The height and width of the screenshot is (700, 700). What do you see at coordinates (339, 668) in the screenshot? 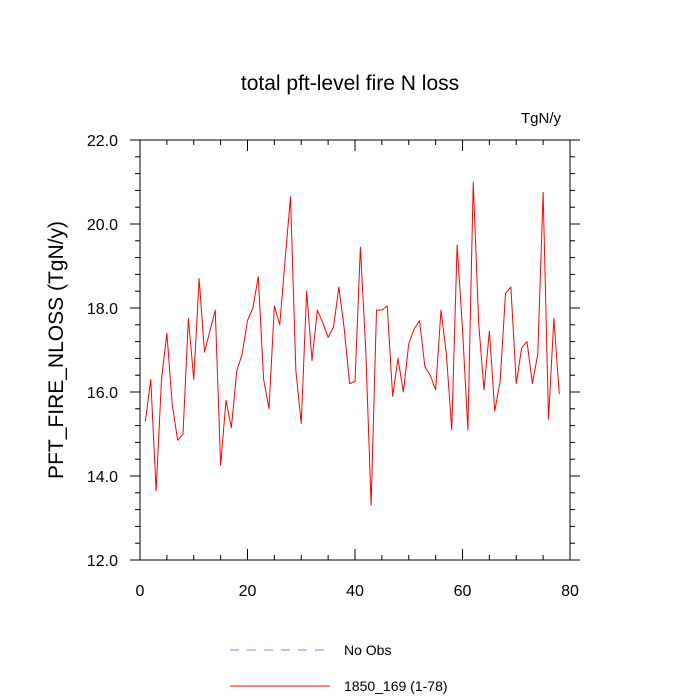
I see `legend: No Obs 1850_169 (1-78)` at bounding box center [339, 668].